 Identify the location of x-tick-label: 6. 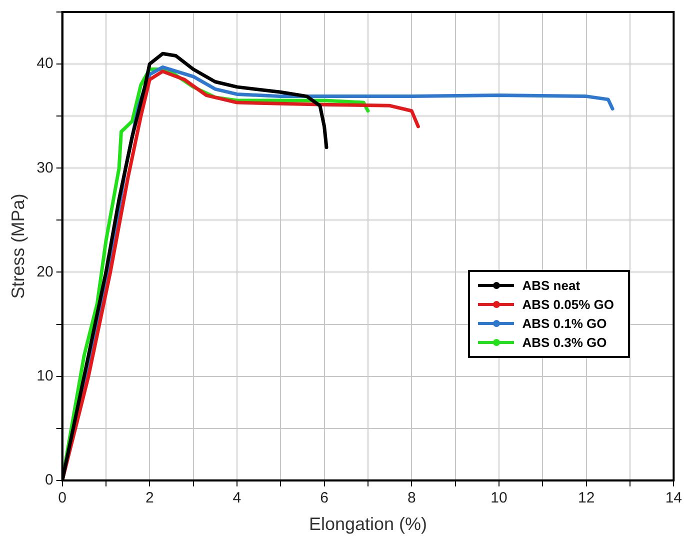
(324, 498).